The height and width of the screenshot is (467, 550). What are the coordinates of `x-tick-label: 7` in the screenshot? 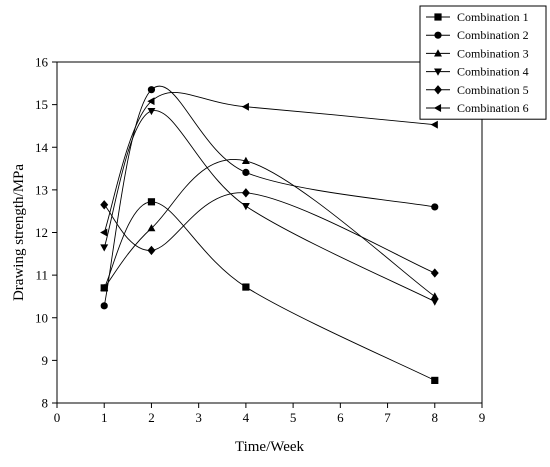 It's located at (387, 417).